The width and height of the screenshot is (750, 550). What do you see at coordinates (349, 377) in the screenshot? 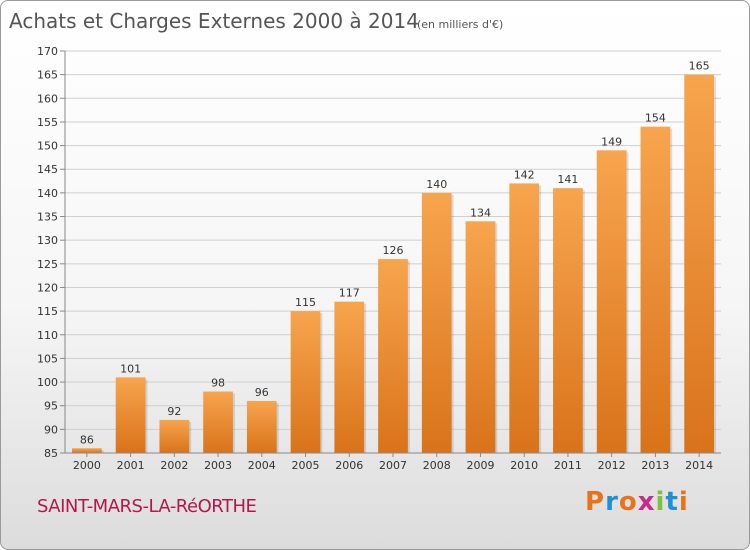
I see `bar-2006` at bounding box center [349, 377].